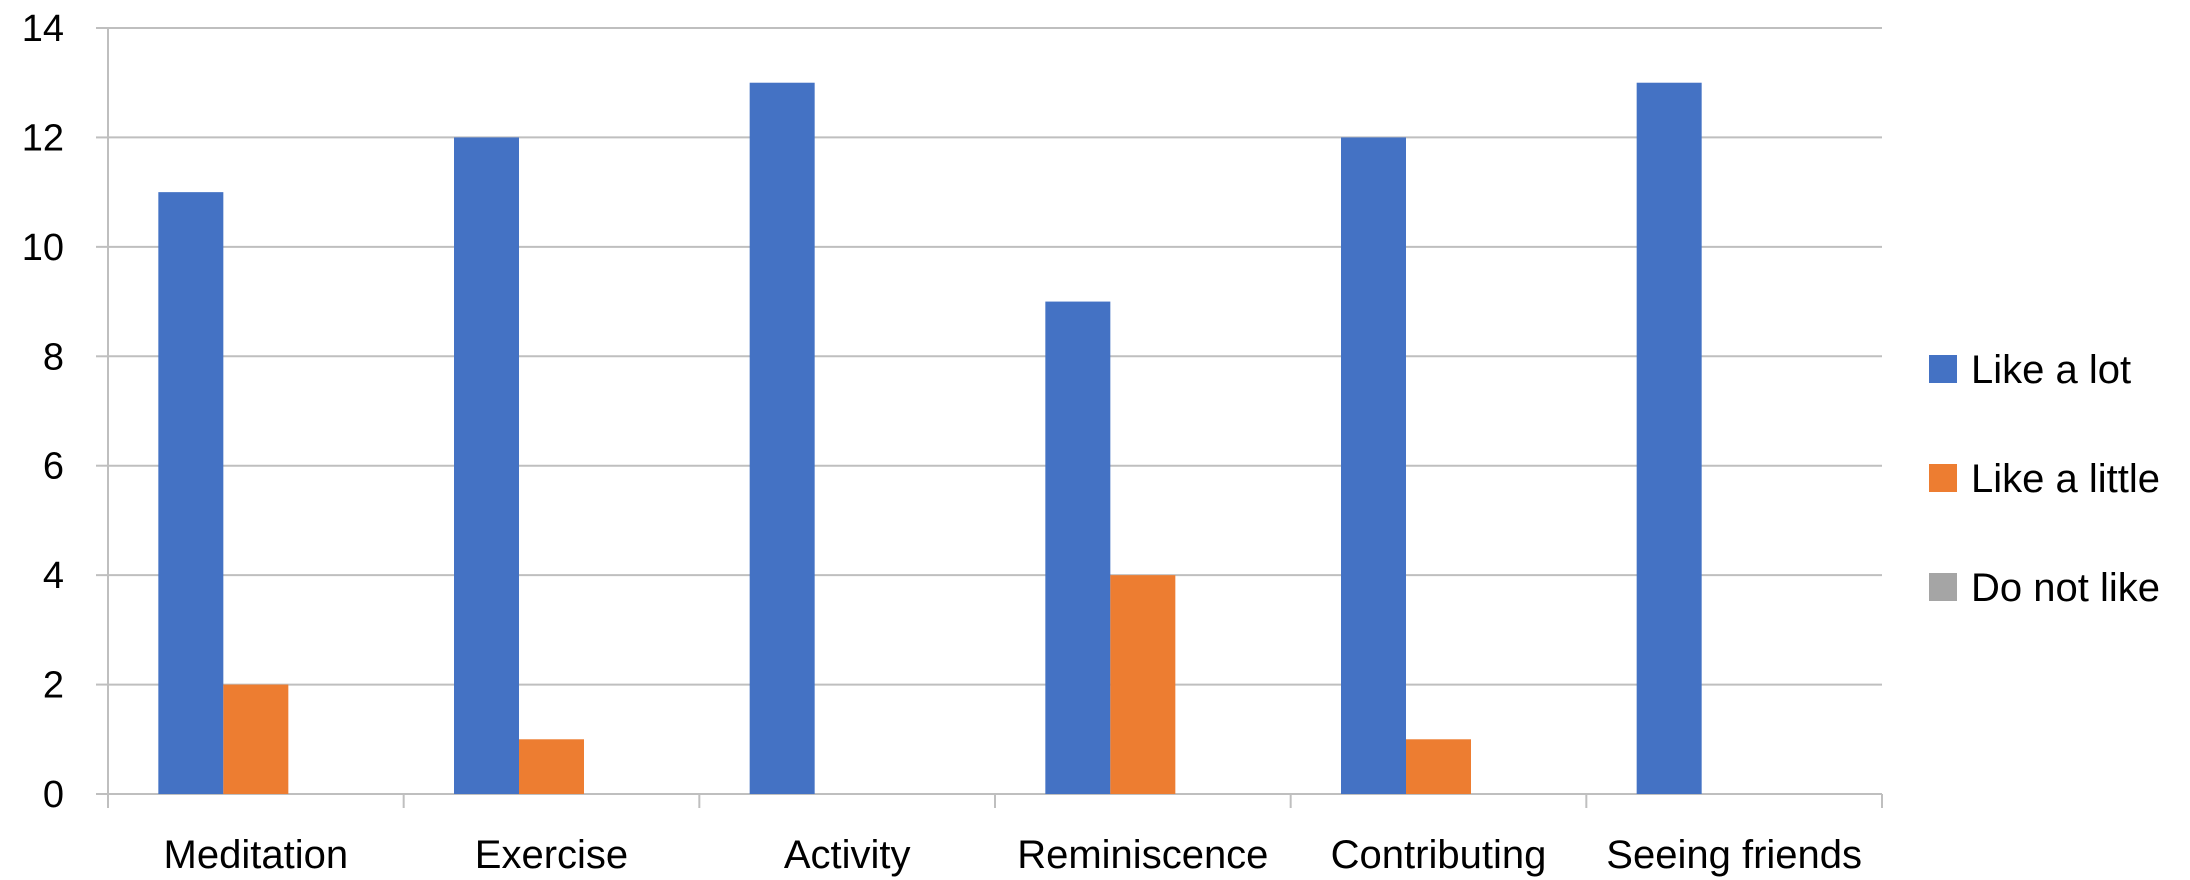 The image size is (2190, 880). What do you see at coordinates (1142, 855) in the screenshot?
I see `x-category-label: Reminiscence` at bounding box center [1142, 855].